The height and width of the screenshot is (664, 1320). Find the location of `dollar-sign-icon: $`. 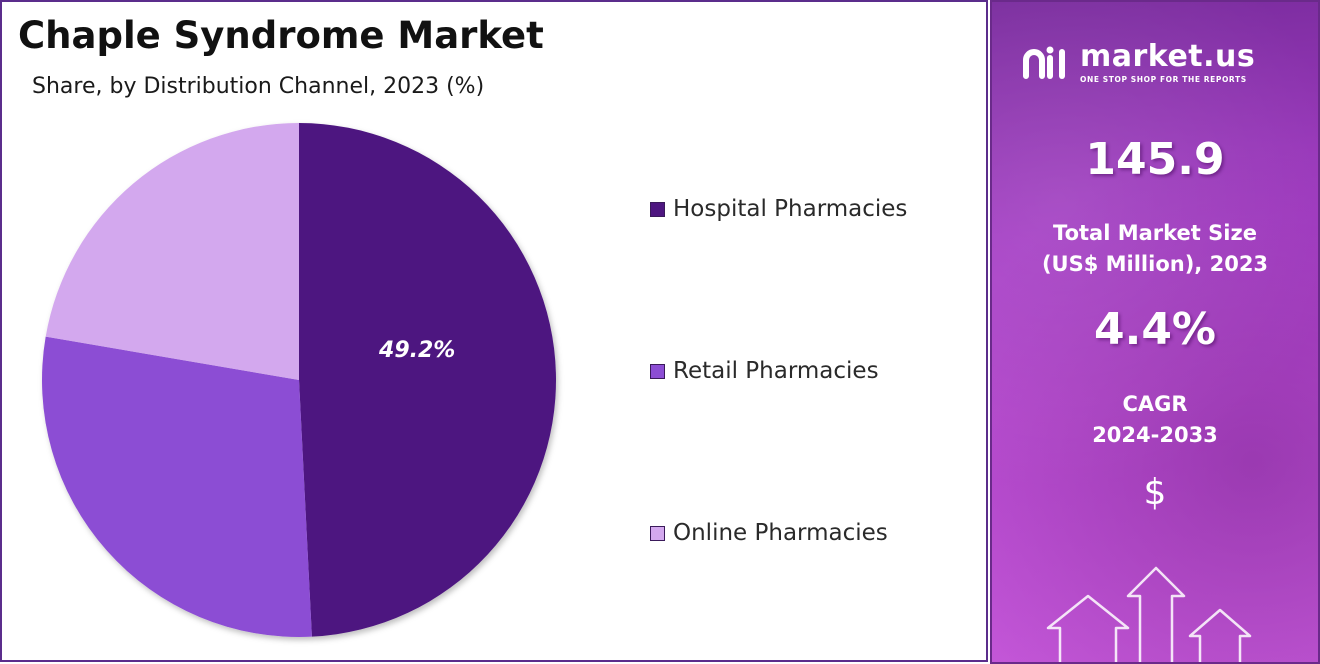

dollar-sign-icon: $ is located at coordinates (1155, 492).